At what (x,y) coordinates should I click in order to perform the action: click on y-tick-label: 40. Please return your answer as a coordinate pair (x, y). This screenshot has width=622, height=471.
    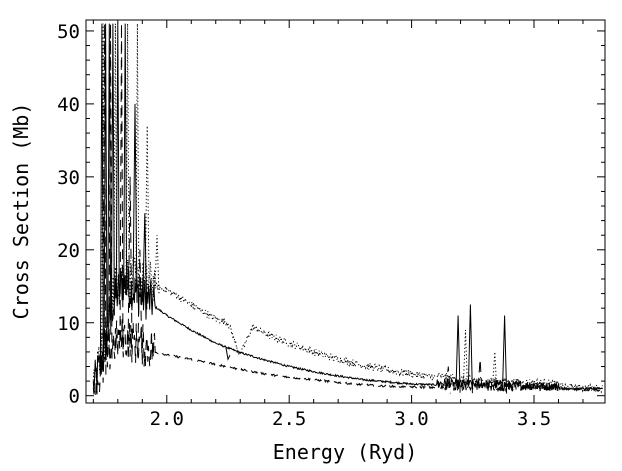
    Looking at the image, I should click on (68, 105).